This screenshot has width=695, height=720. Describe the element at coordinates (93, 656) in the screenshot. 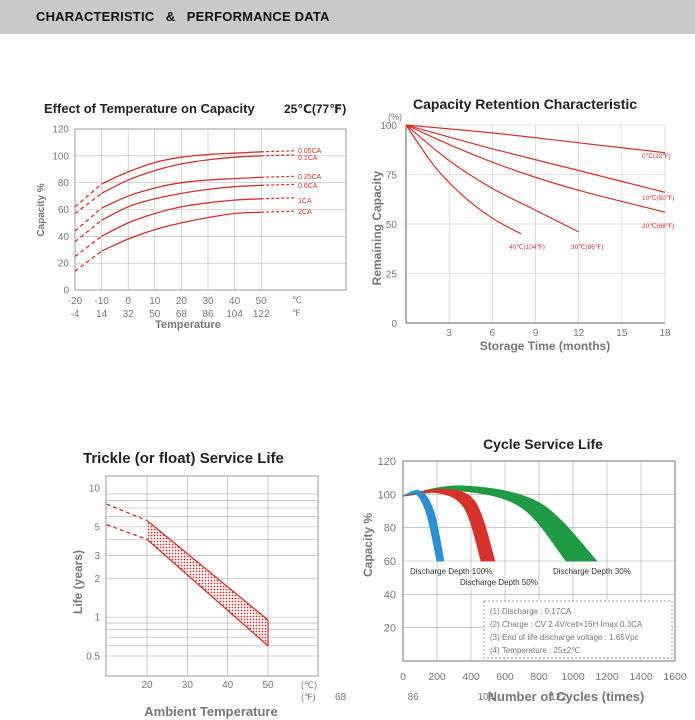

I see `chart3-y-tick-label: 0.5` at that location.